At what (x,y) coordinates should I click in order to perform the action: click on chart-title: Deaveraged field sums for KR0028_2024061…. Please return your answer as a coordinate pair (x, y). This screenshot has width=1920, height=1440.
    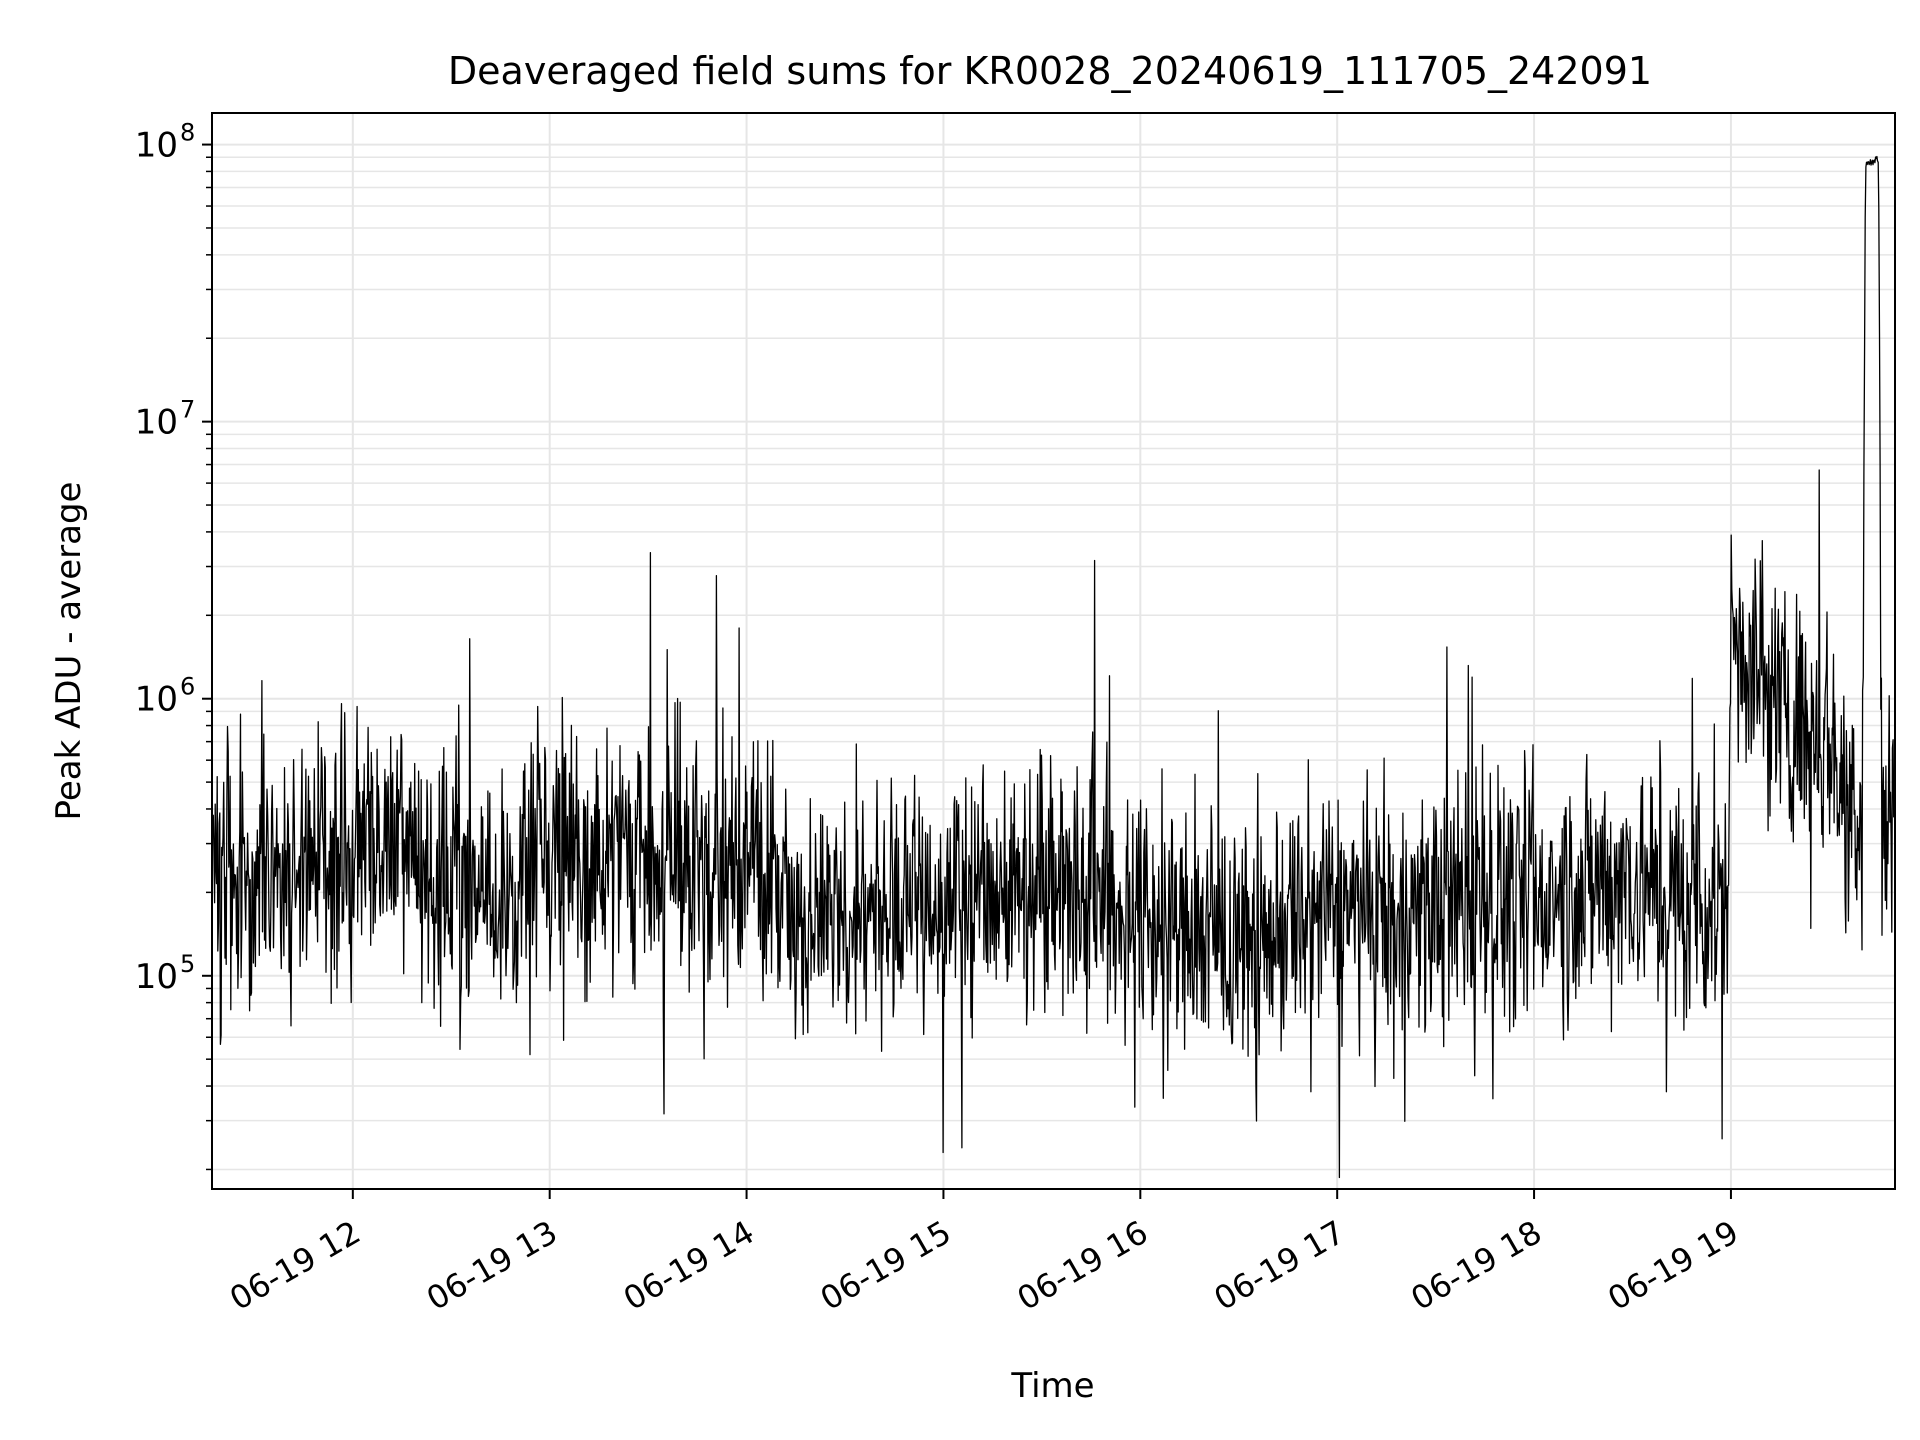
    Looking at the image, I should click on (1050, 71).